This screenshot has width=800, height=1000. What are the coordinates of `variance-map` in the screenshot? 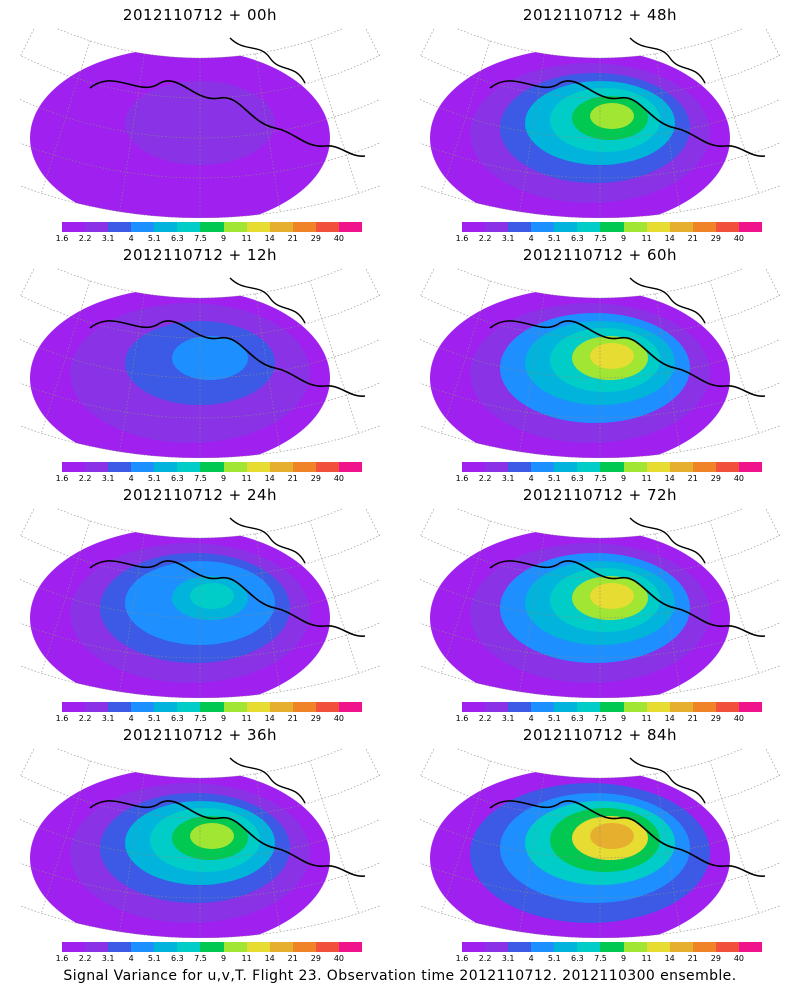 It's located at (200, 603).